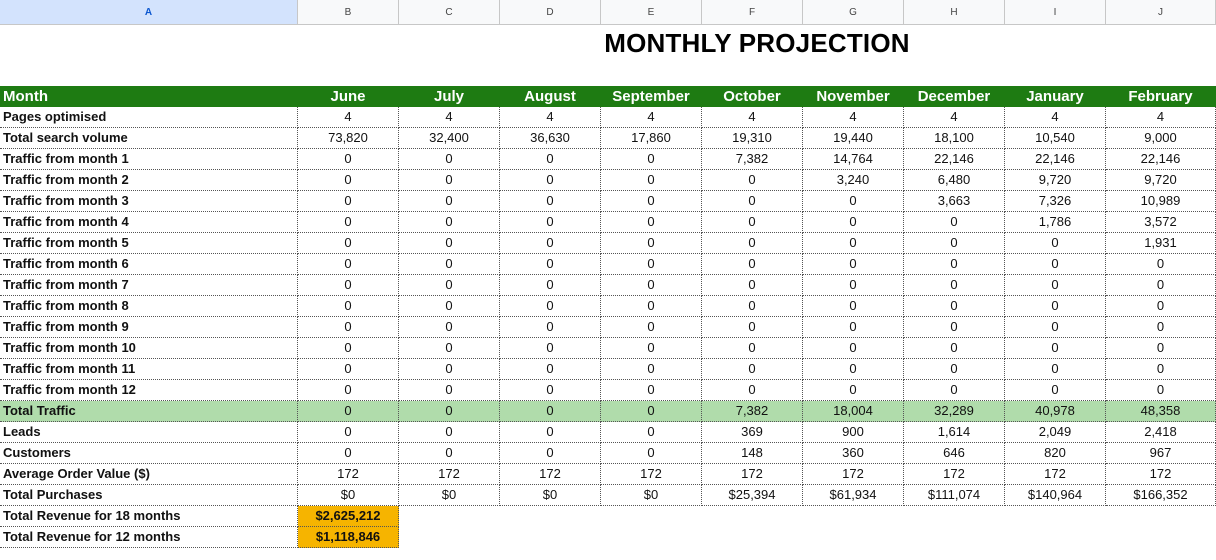  I want to click on column-header-i: I, so click(1055, 12).